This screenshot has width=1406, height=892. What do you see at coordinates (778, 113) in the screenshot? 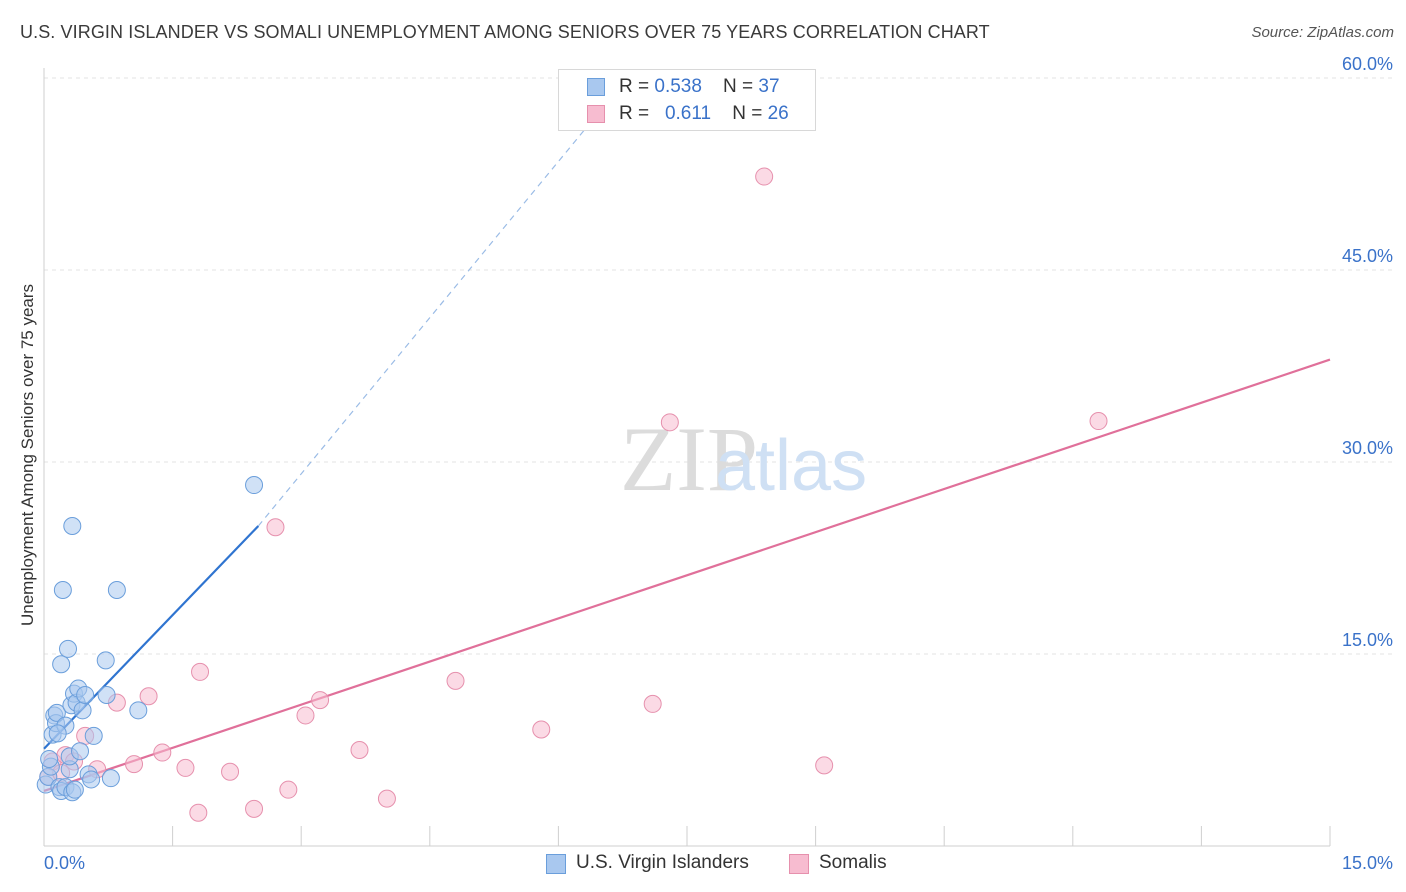
I see `n-value: 26` at bounding box center [778, 113].